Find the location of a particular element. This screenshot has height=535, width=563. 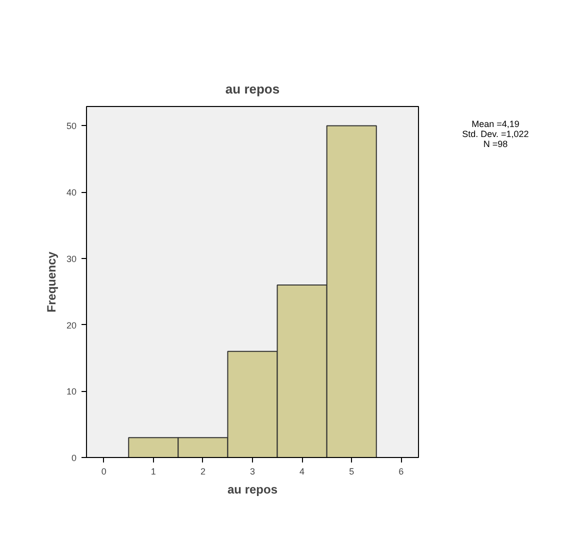

x-tick-label: 0 is located at coordinates (103, 471).